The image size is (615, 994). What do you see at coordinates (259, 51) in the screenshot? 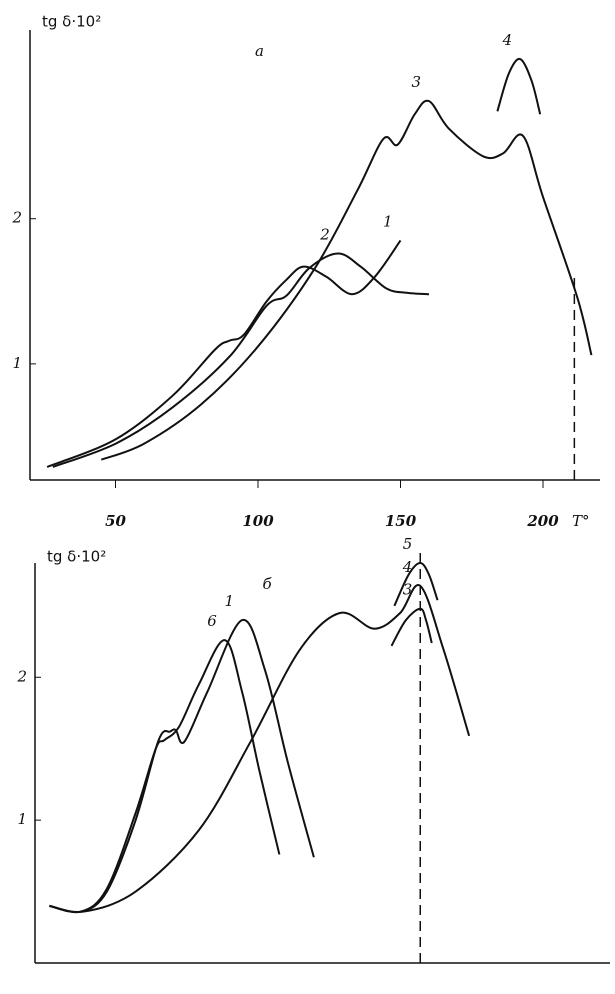
I see `panel-label: a` at bounding box center [259, 51].